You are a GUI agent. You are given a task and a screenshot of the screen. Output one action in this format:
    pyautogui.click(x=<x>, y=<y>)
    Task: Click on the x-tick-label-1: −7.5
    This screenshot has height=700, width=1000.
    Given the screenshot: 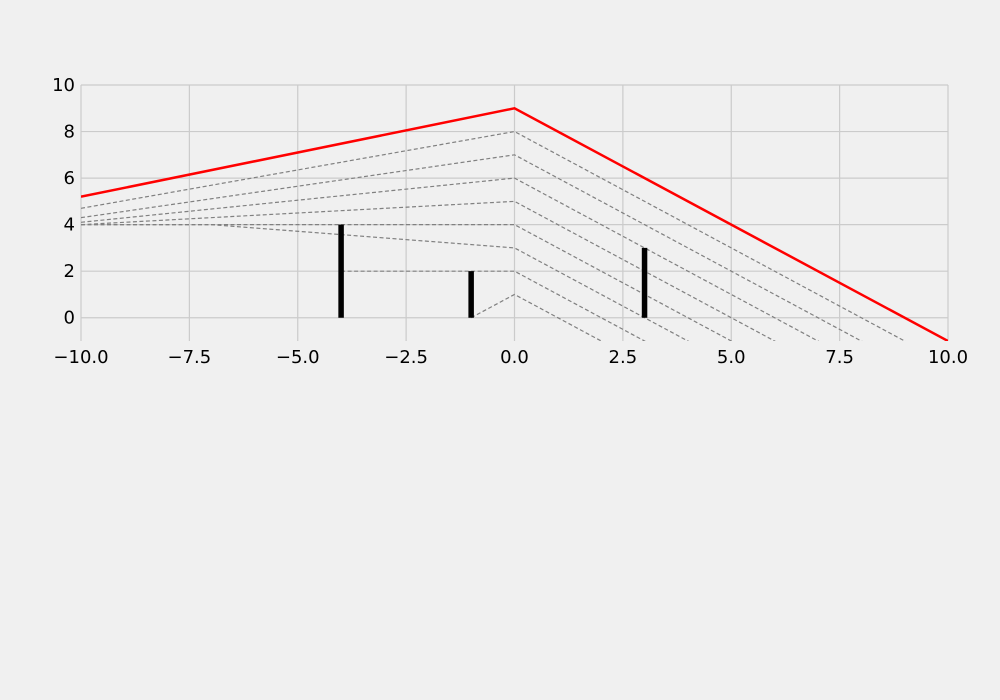 What is the action you would take?
    pyautogui.click(x=190, y=357)
    